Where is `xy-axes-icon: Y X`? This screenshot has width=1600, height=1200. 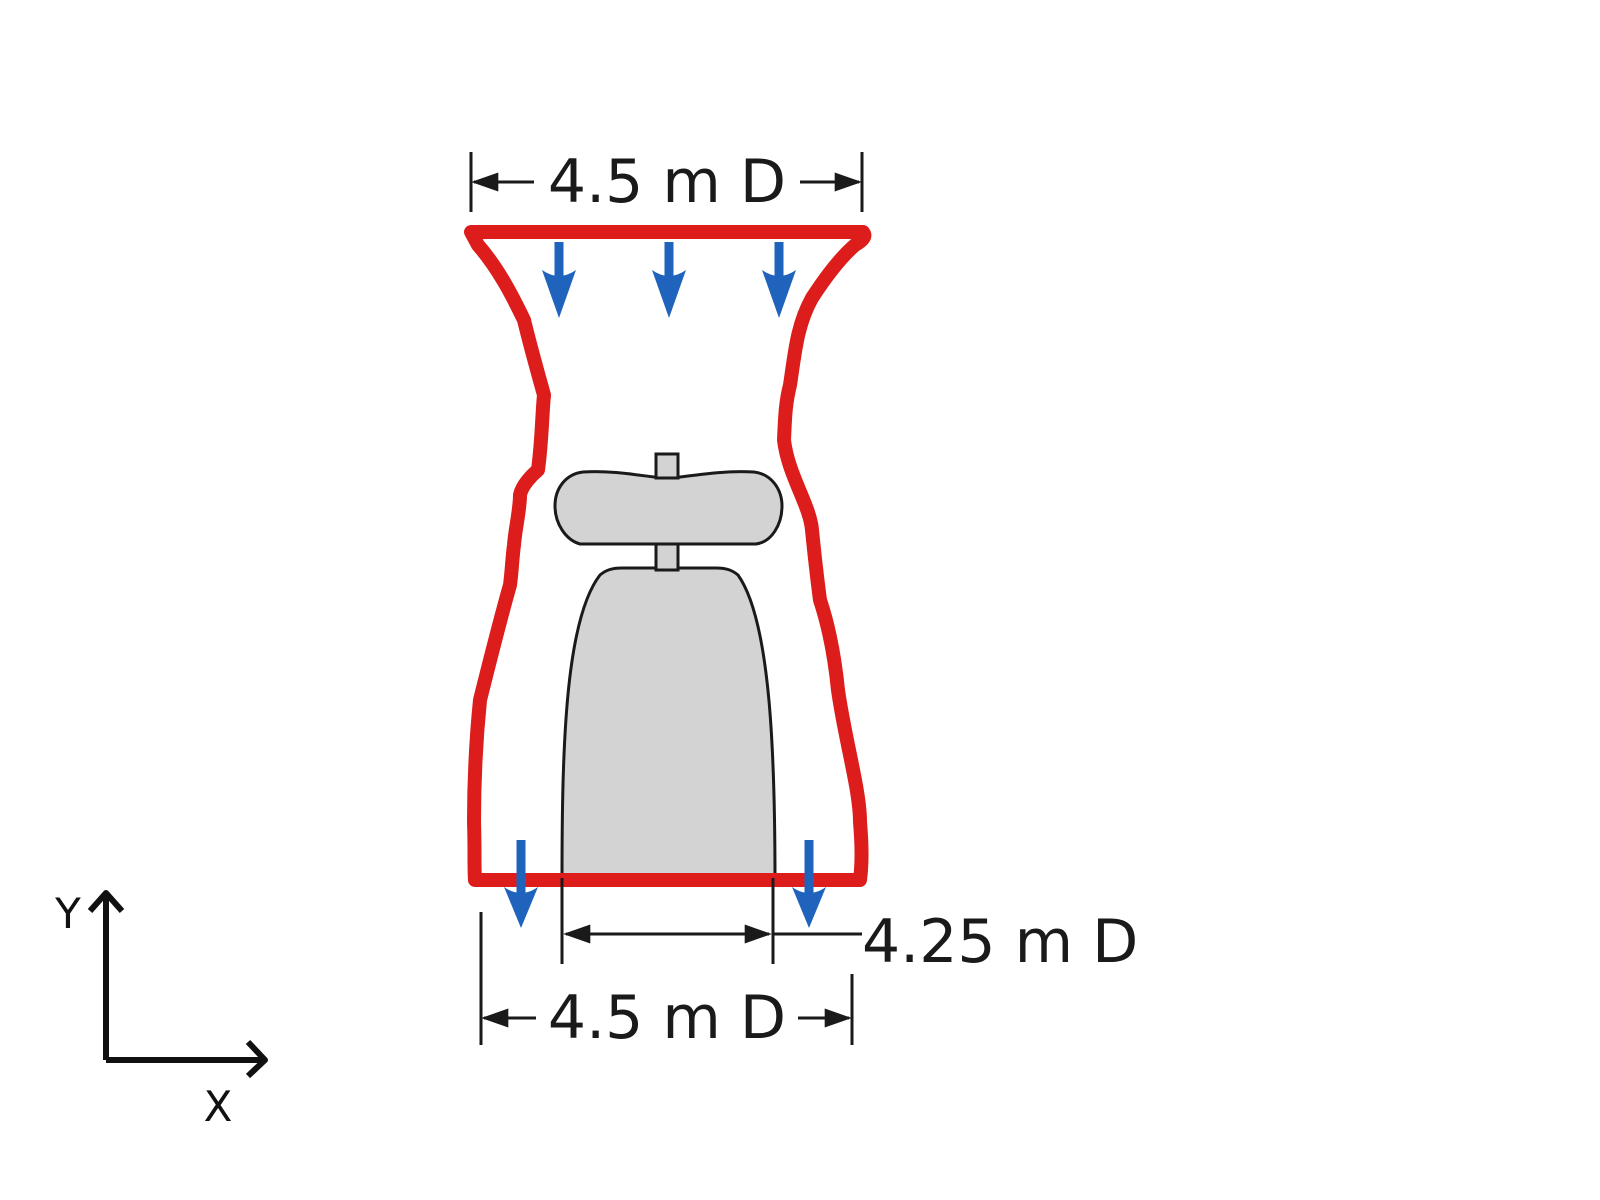 xy-axes-icon: Y X is located at coordinates (159, 1010).